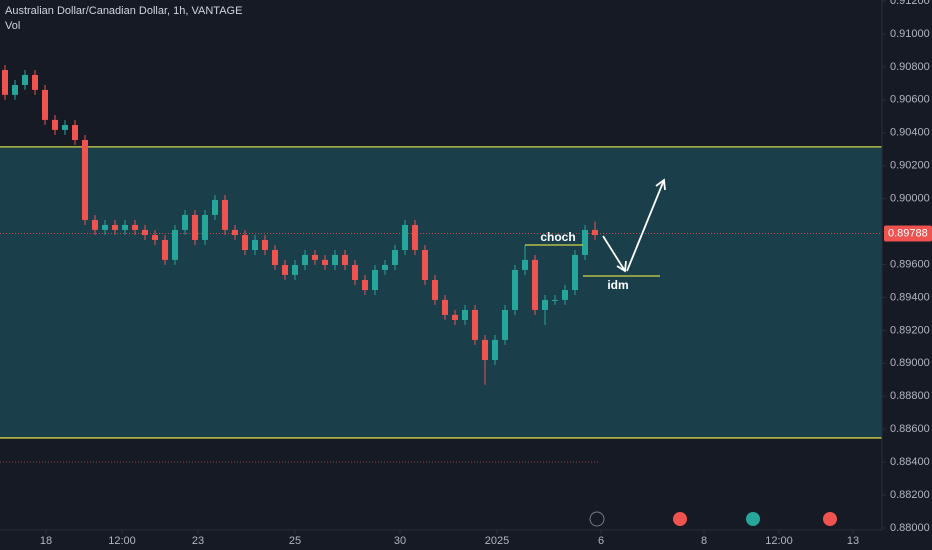  I want to click on arrows, so click(634, 225).